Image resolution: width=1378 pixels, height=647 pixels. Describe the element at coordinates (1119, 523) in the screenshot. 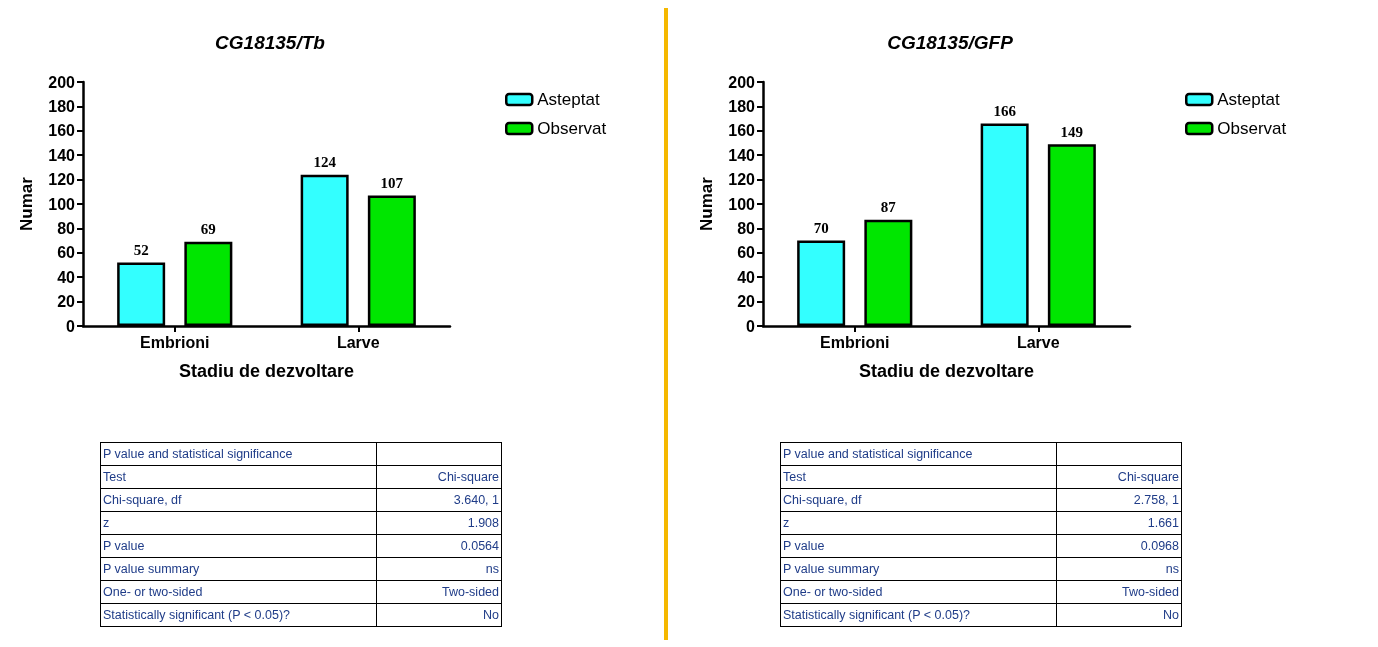

I see `text: 1.661` at that location.